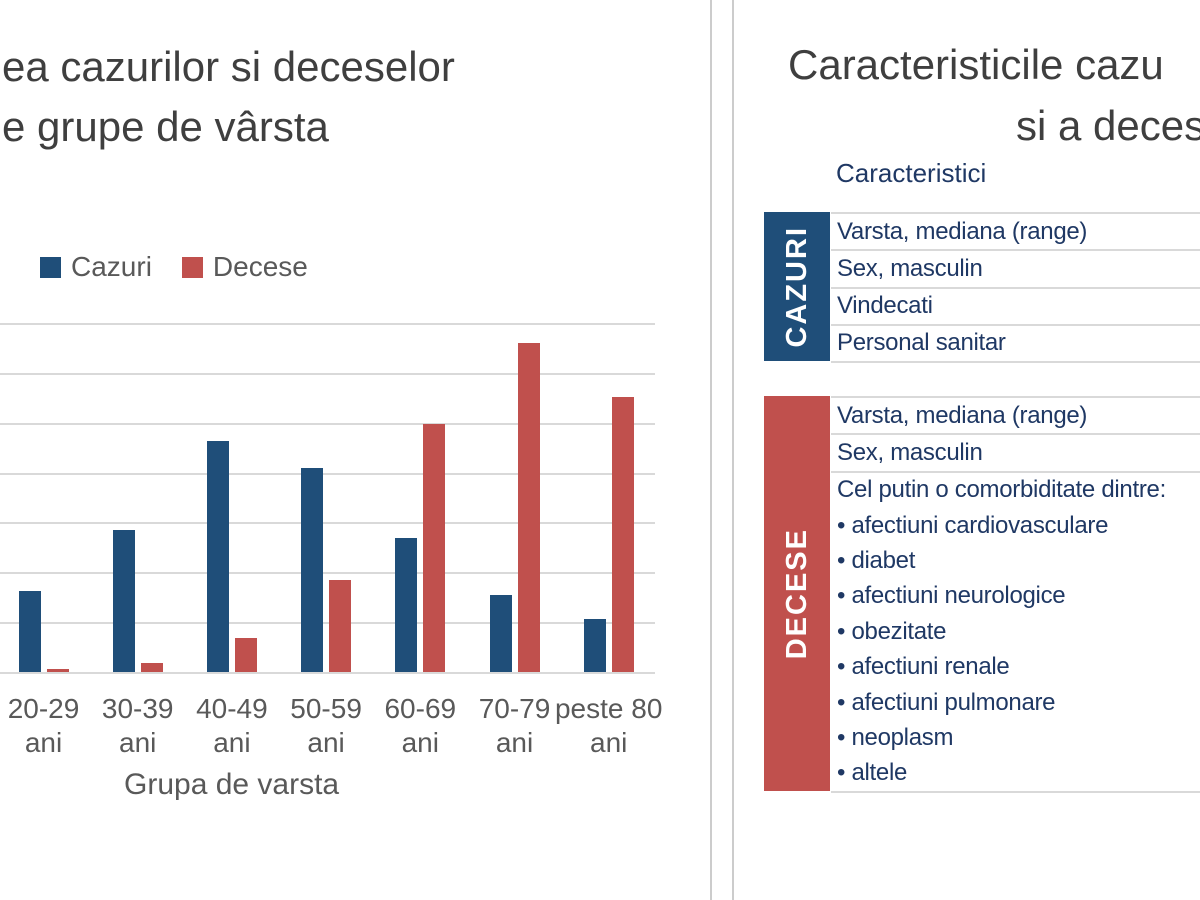 The height and width of the screenshot is (900, 1200). Describe the element at coordinates (892, 631) in the screenshot. I see `table-row: • obezitate` at that location.